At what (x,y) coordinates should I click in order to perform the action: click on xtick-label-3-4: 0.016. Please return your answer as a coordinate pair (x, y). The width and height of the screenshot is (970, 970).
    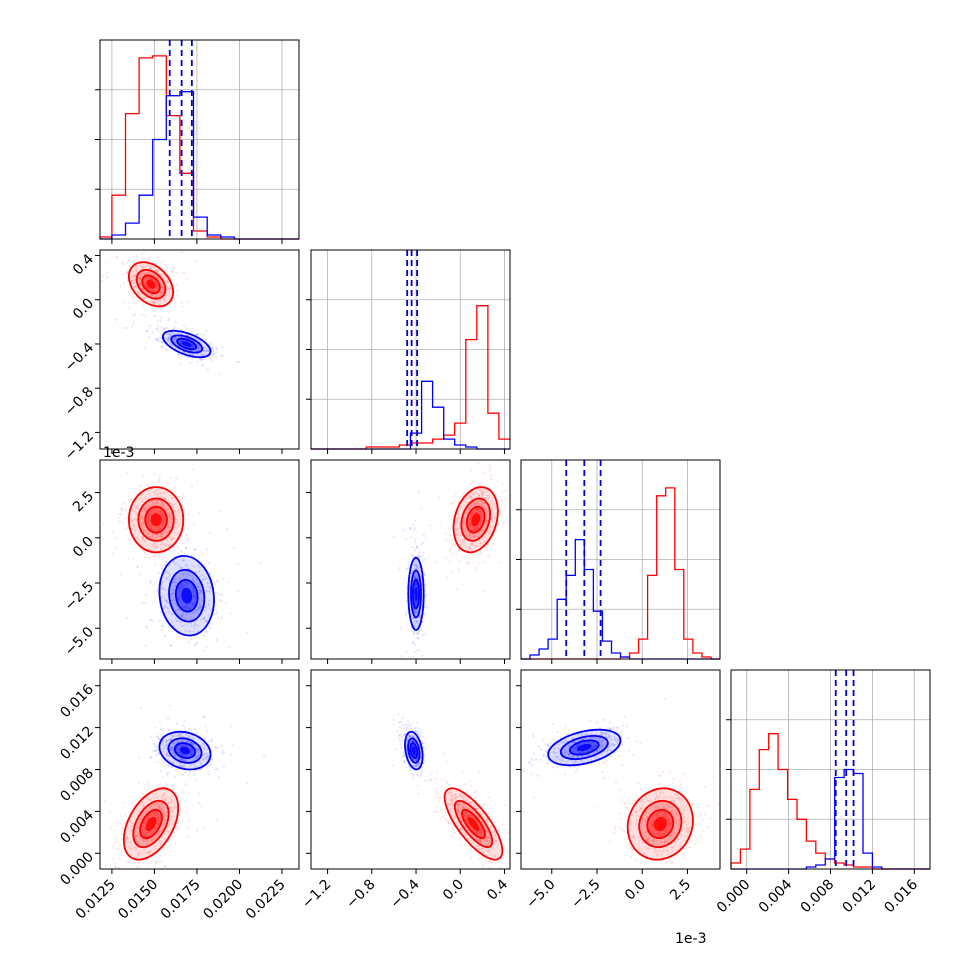
    Looking at the image, I should click on (901, 896).